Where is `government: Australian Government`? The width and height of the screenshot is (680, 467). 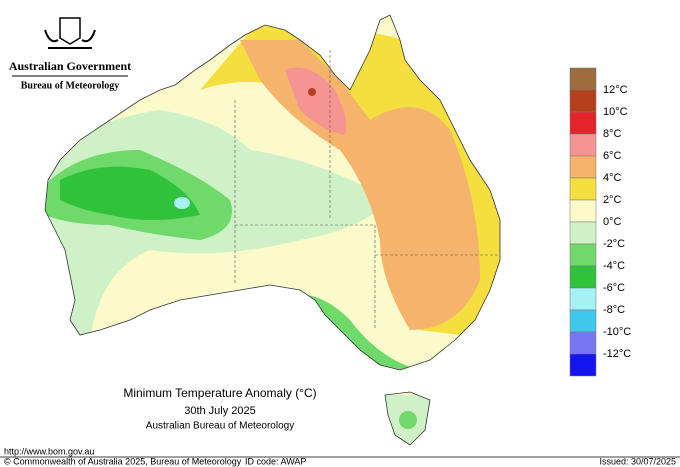 government: Australian Government is located at coordinates (70, 66).